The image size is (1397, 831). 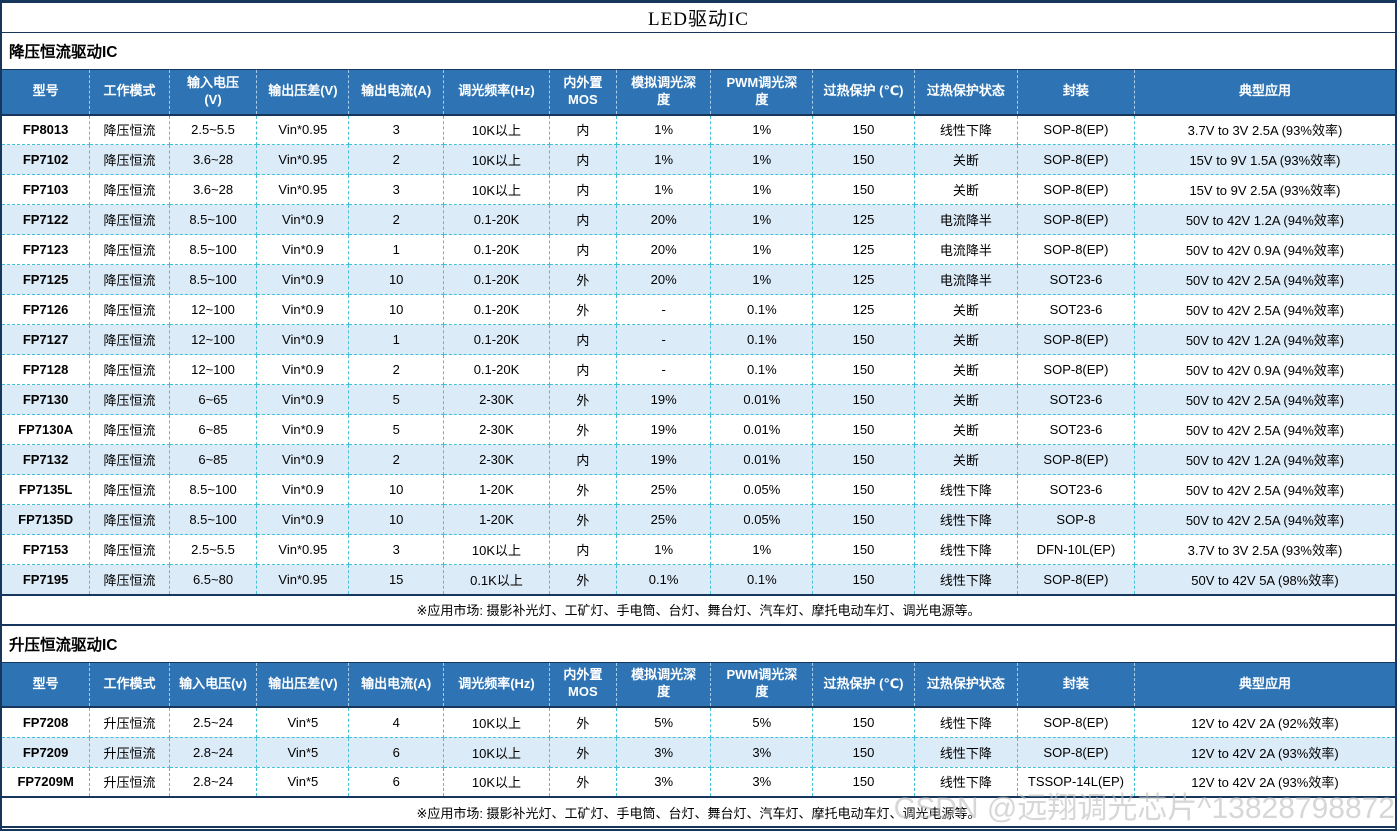 What do you see at coordinates (1076, 399) in the screenshot?
I see `value-cell: SOT23-6` at bounding box center [1076, 399].